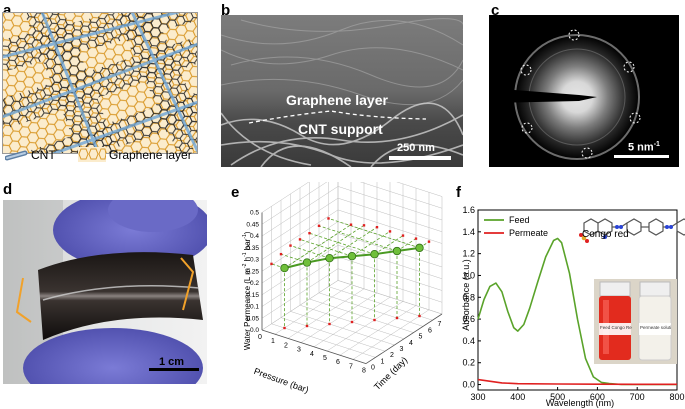 This screenshot has width=685, height=409. I want to click on panel-b-letter: b, so click(226, 10).